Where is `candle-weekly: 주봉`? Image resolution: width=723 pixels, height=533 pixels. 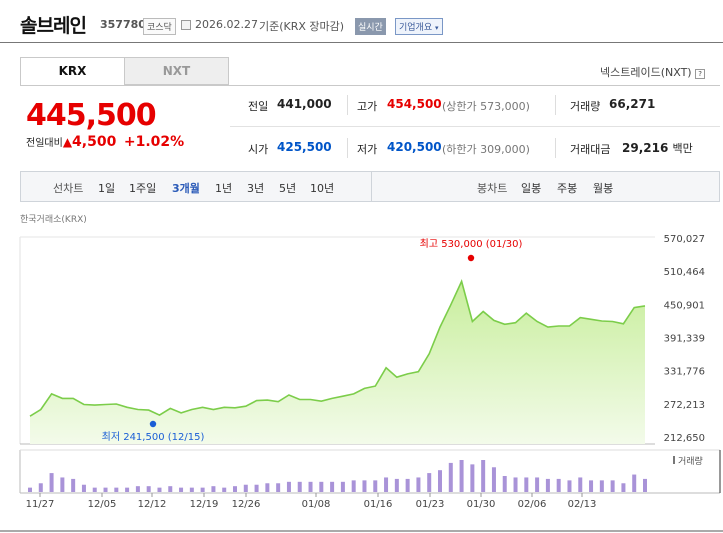 candle-weekly: 주봉 is located at coordinates (567, 188).